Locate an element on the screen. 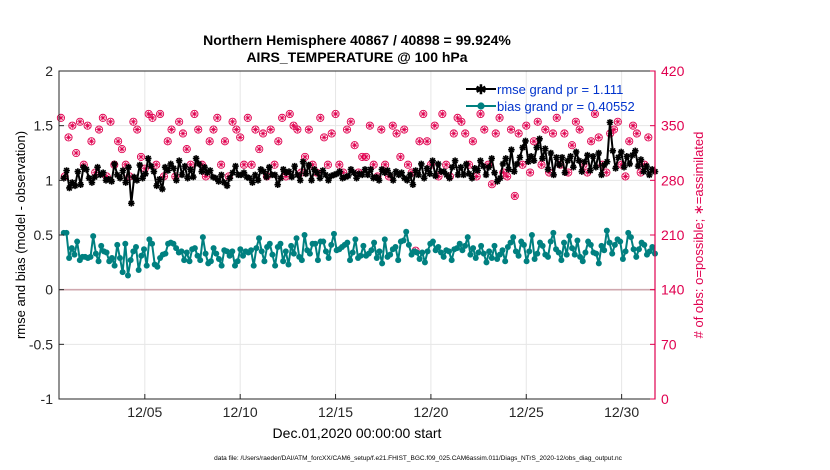 The height and width of the screenshot is (470, 830). x-tick-label: 12/30 is located at coordinates (621, 412).